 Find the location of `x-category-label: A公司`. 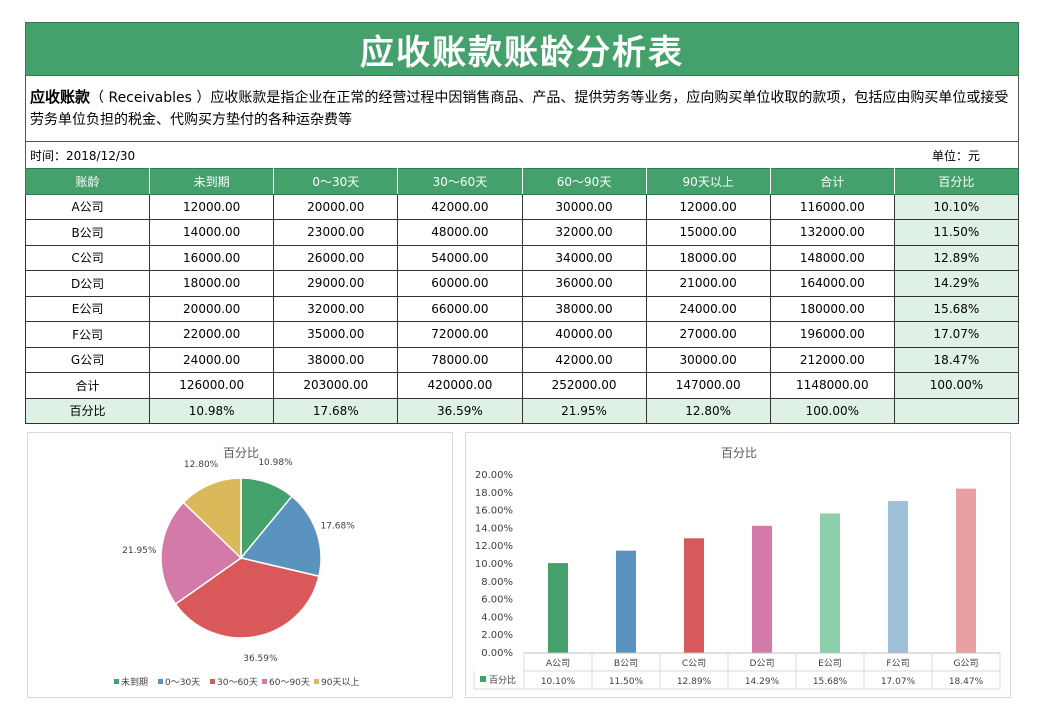

x-category-label: A公司 is located at coordinates (558, 663).